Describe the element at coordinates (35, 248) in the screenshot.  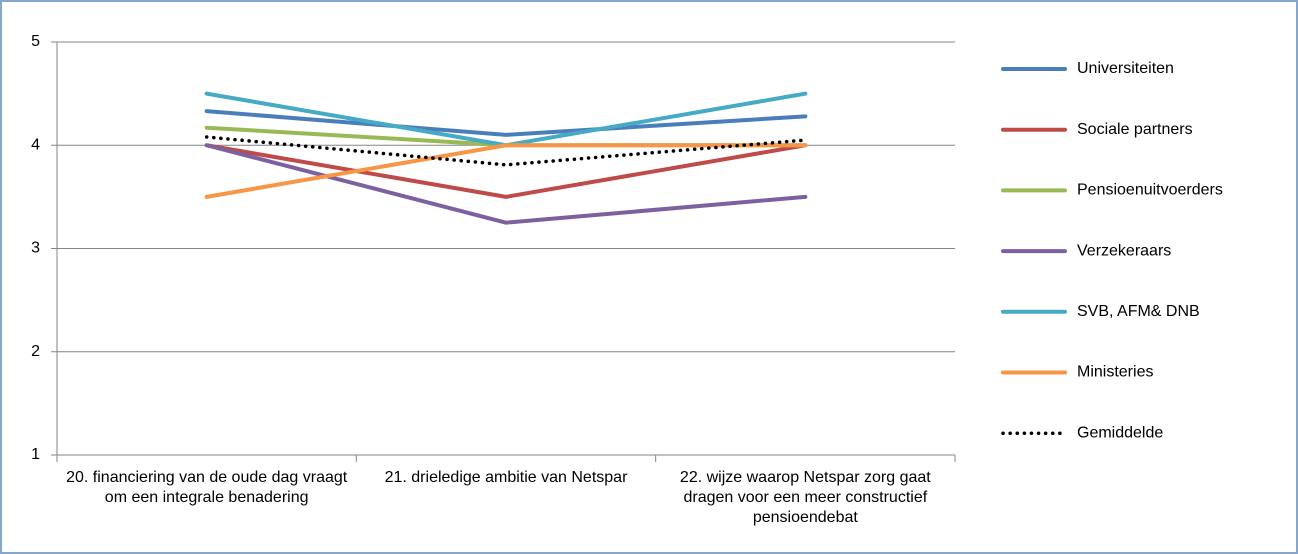
I see `y-tick-label: 3` at that location.